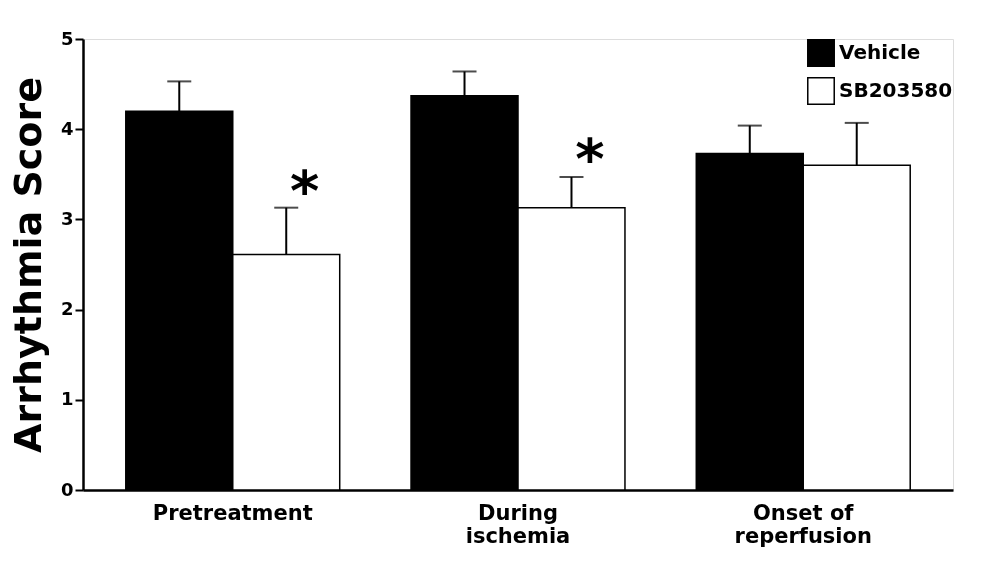 The width and height of the screenshot is (1003, 580). What do you see at coordinates (67, 38) in the screenshot?
I see `y-tick-label: 5` at bounding box center [67, 38].